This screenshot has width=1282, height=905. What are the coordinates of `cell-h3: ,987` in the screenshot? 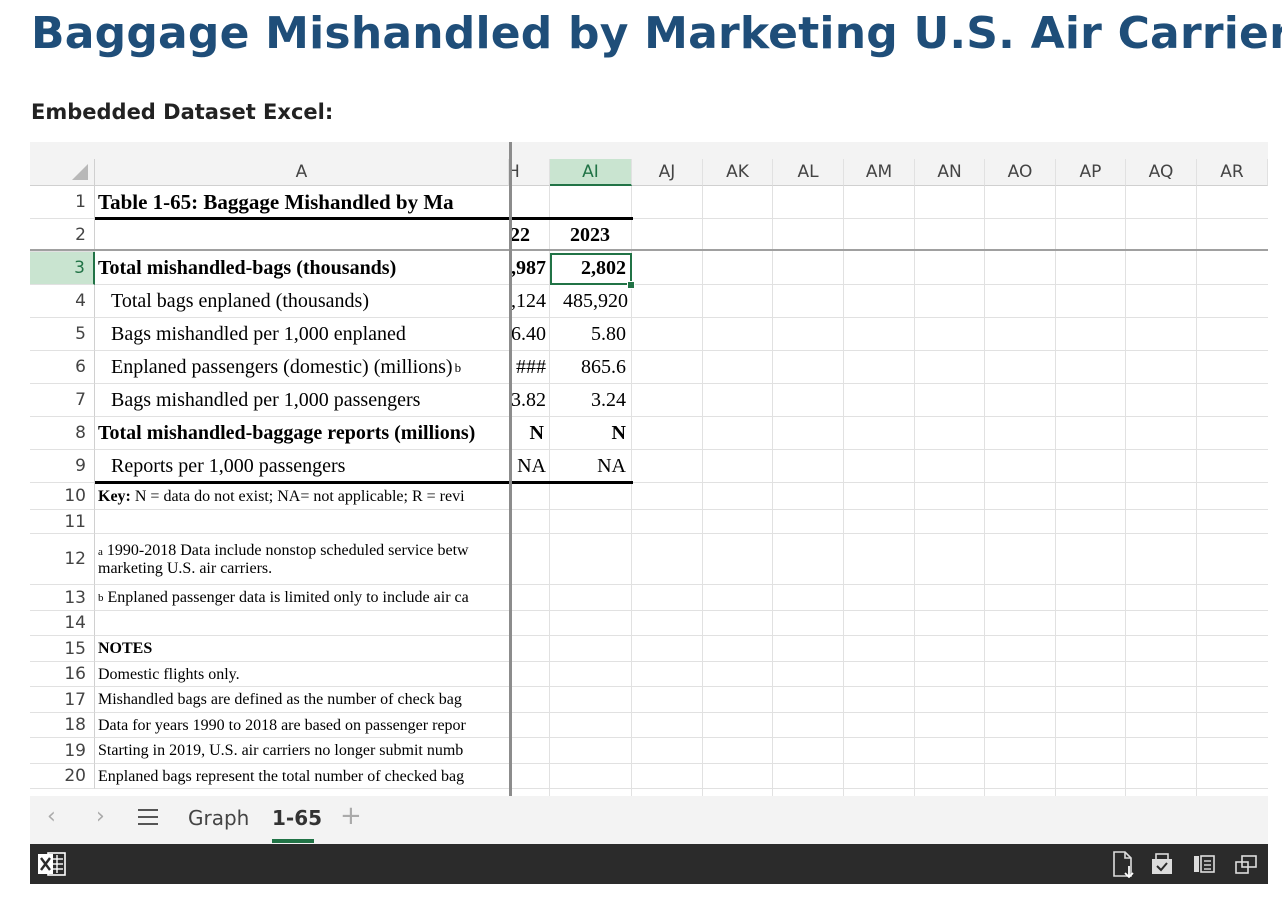 It's located at (528, 268).